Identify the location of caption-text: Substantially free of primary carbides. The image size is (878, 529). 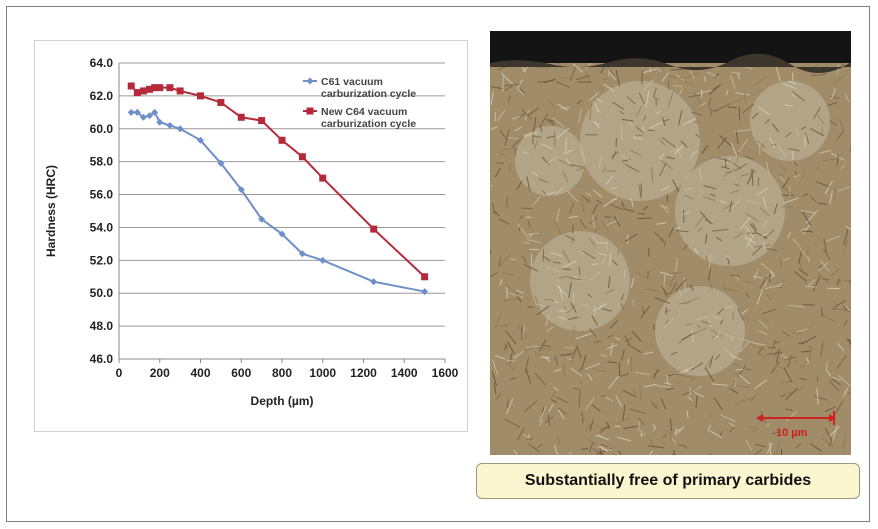
(668, 480).